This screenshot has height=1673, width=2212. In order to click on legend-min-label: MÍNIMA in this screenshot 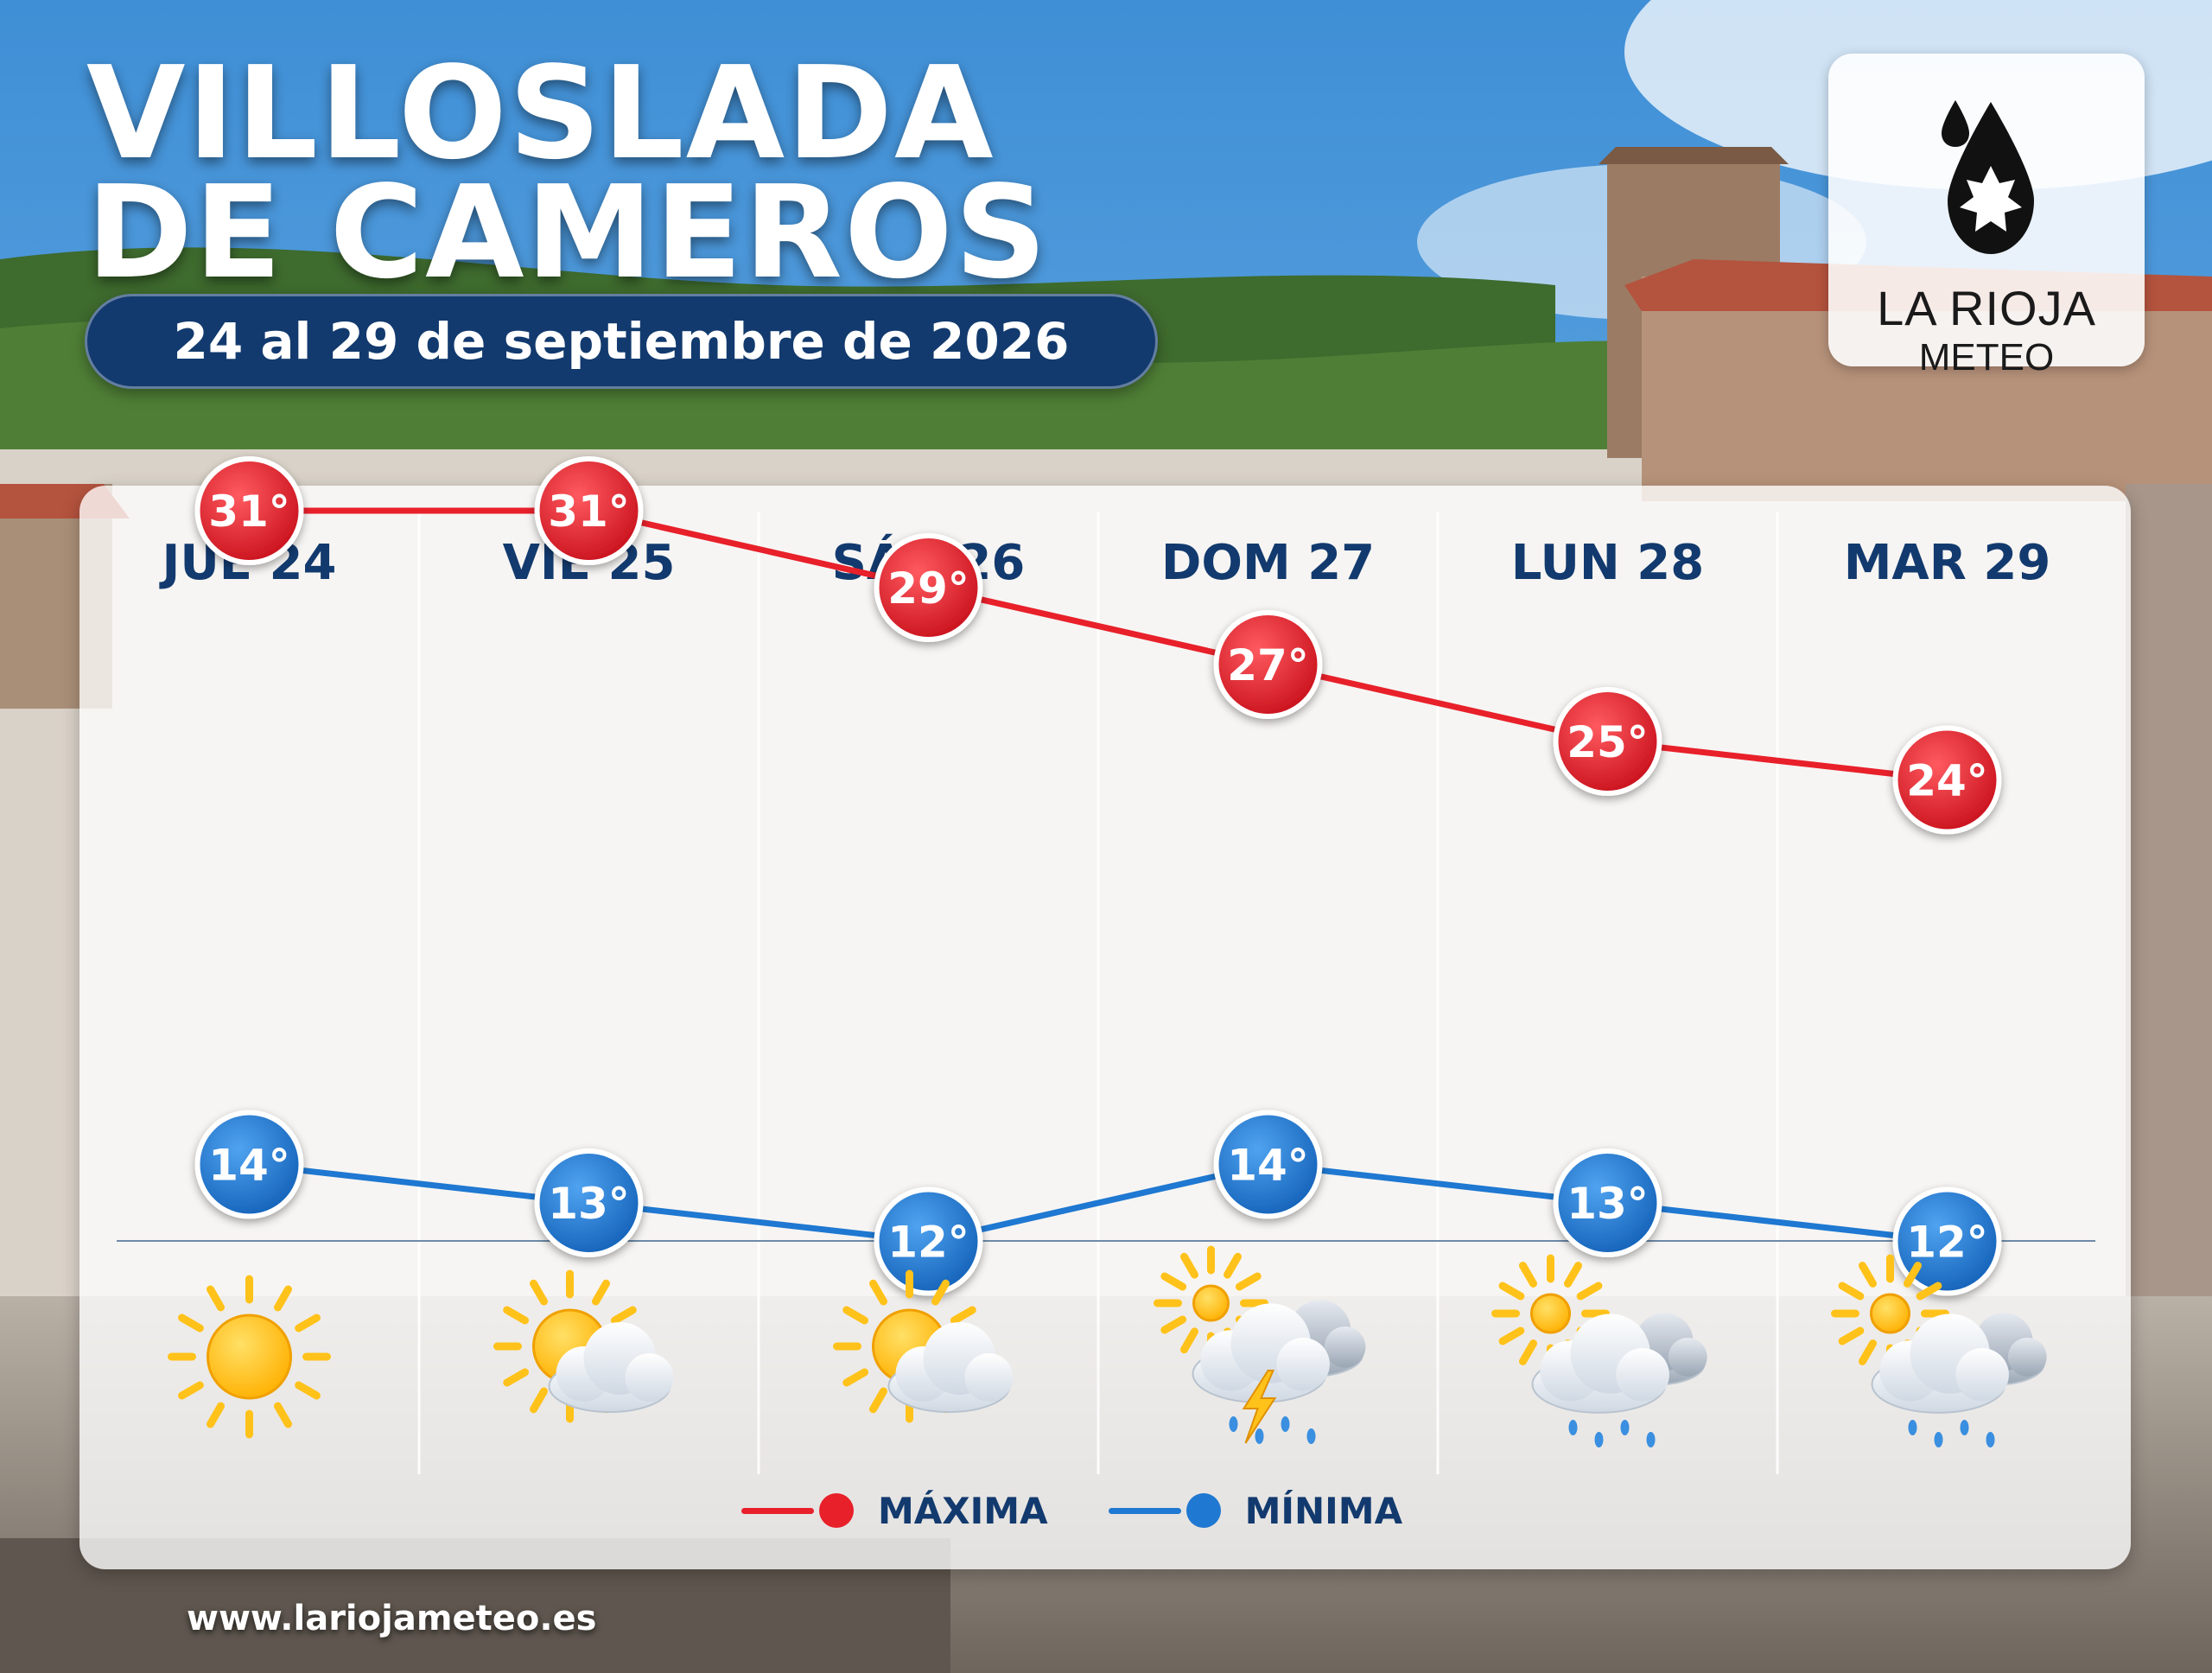, I will do `click(1323, 1510)`.